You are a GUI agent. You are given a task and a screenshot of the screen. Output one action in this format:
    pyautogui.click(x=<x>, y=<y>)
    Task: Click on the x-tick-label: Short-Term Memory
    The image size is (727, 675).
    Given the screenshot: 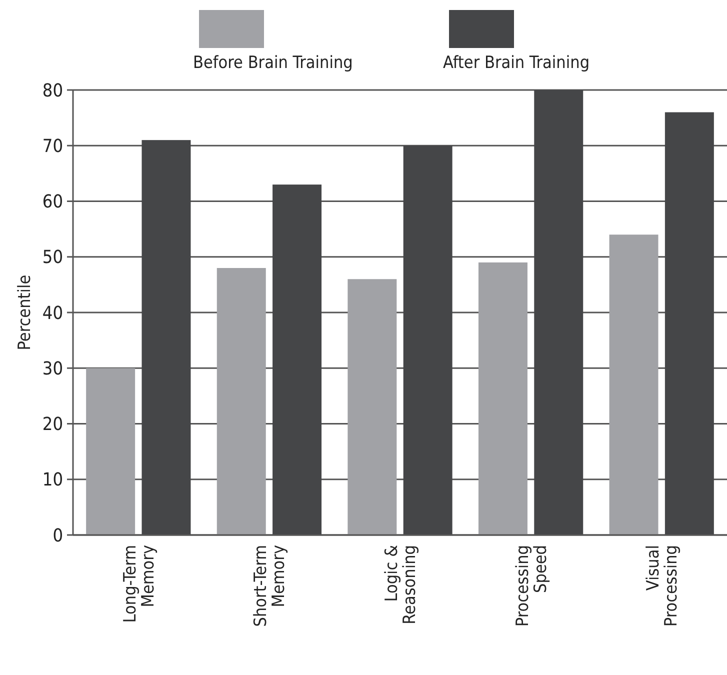 What is the action you would take?
    pyautogui.click(x=270, y=586)
    